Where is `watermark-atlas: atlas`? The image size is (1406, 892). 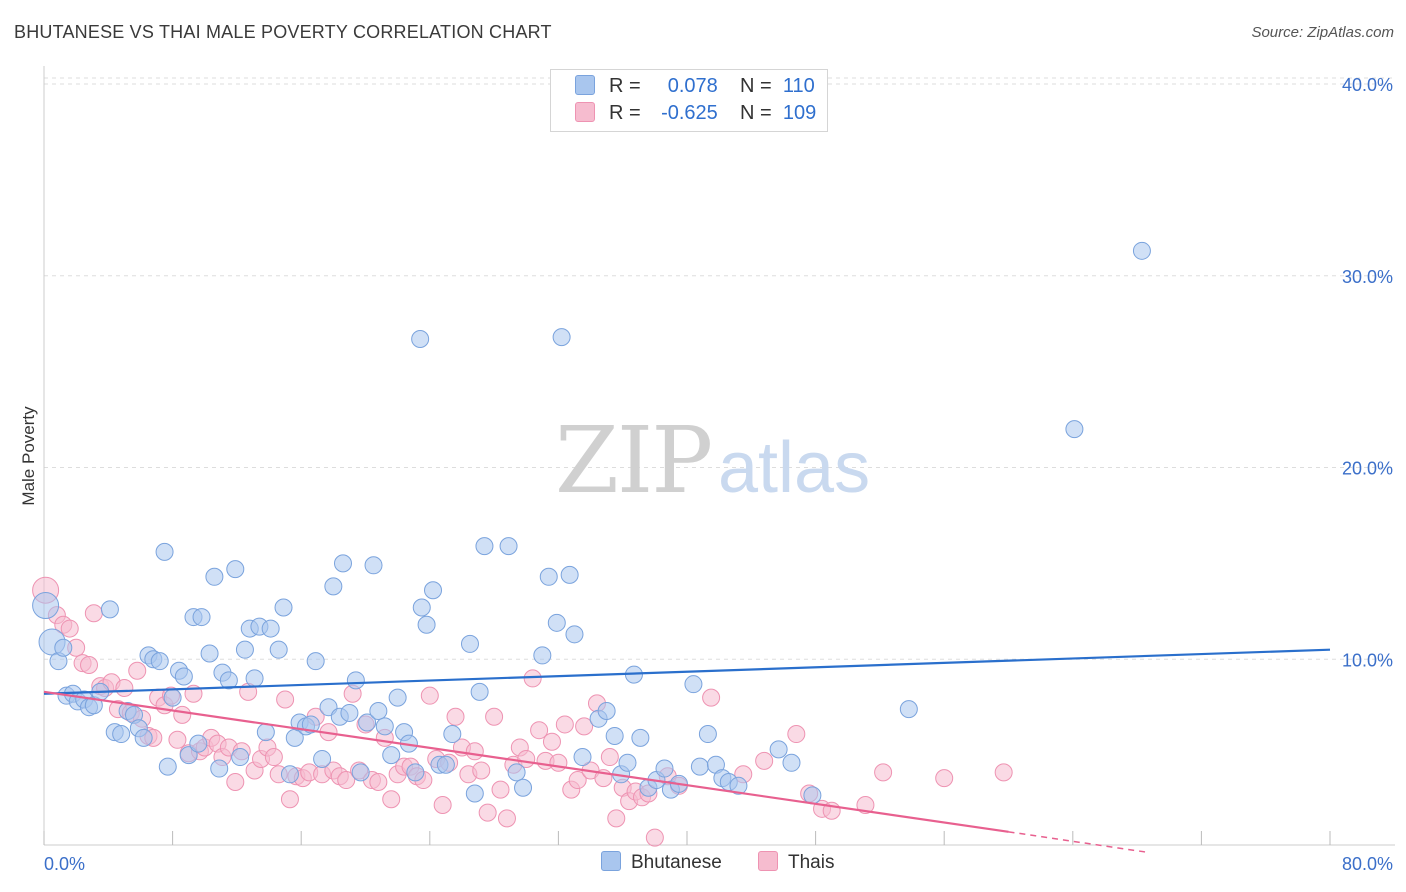
watermark-atlas: atlas is located at coordinates (794, 468).